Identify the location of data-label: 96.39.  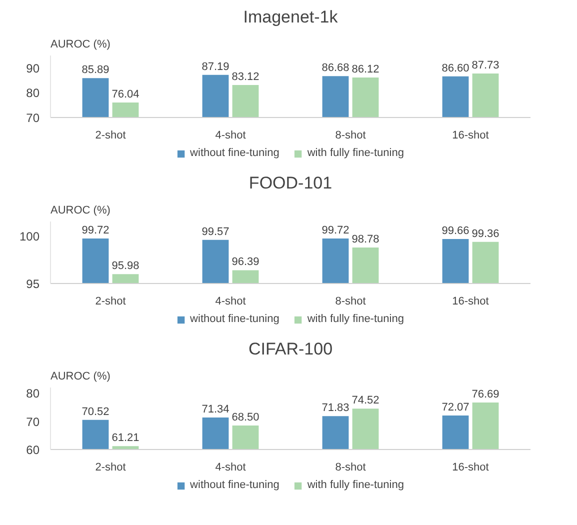
(246, 262).